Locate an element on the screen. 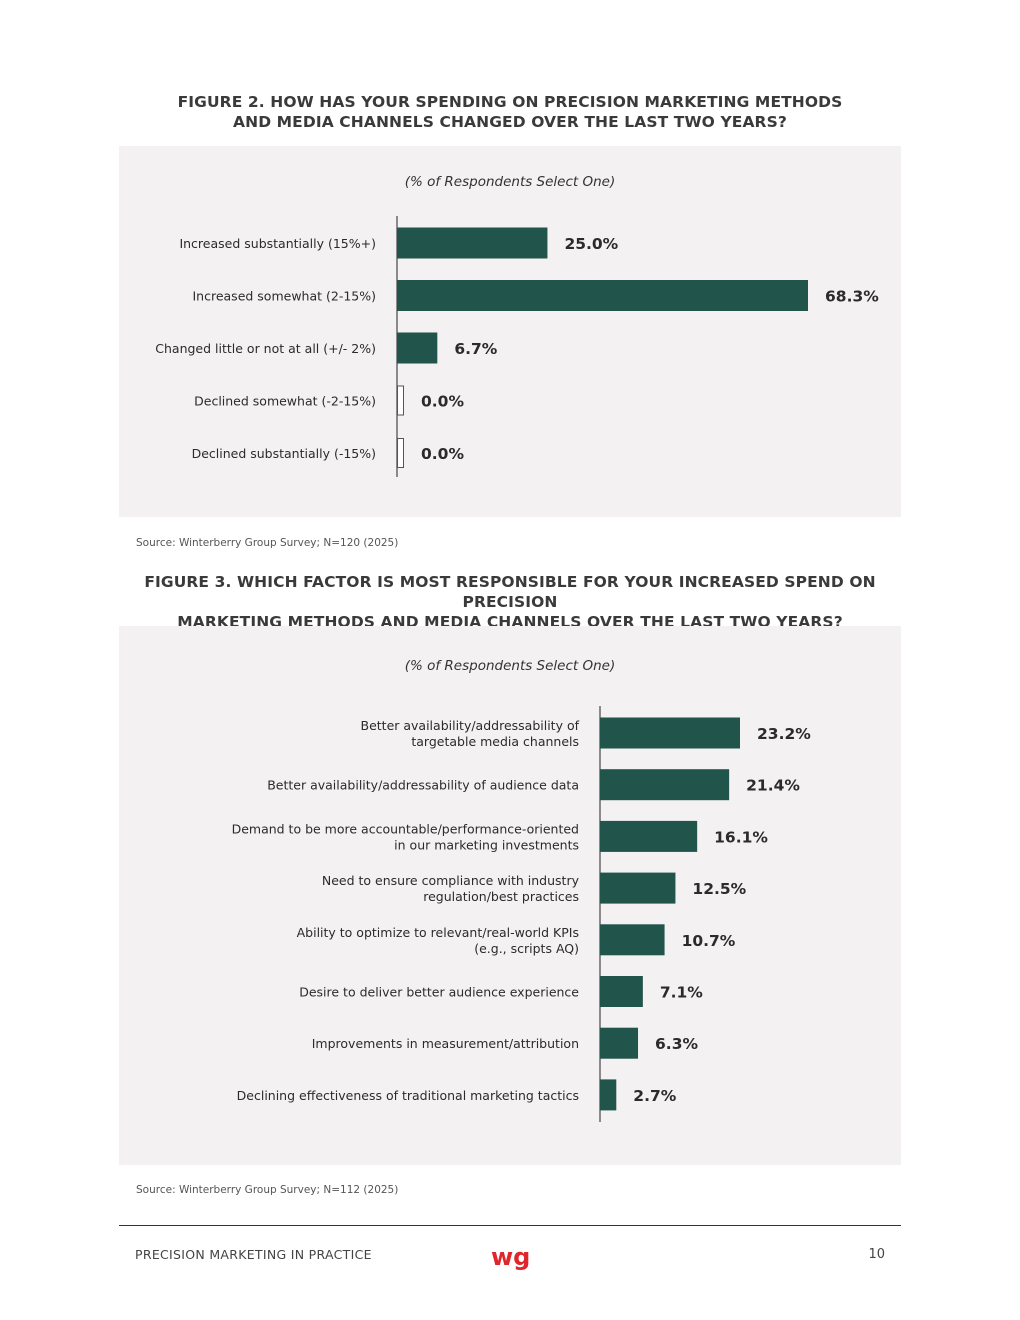 The image size is (1020, 1320). category-label: Better availability/addressability of is located at coordinates (470, 725).